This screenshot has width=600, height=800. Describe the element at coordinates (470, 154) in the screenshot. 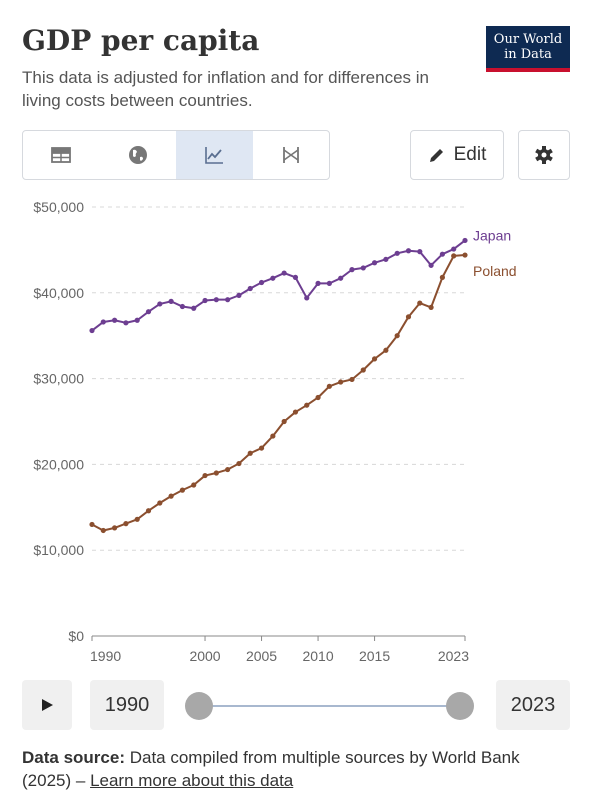

I see `edit-label: Edit` at that location.